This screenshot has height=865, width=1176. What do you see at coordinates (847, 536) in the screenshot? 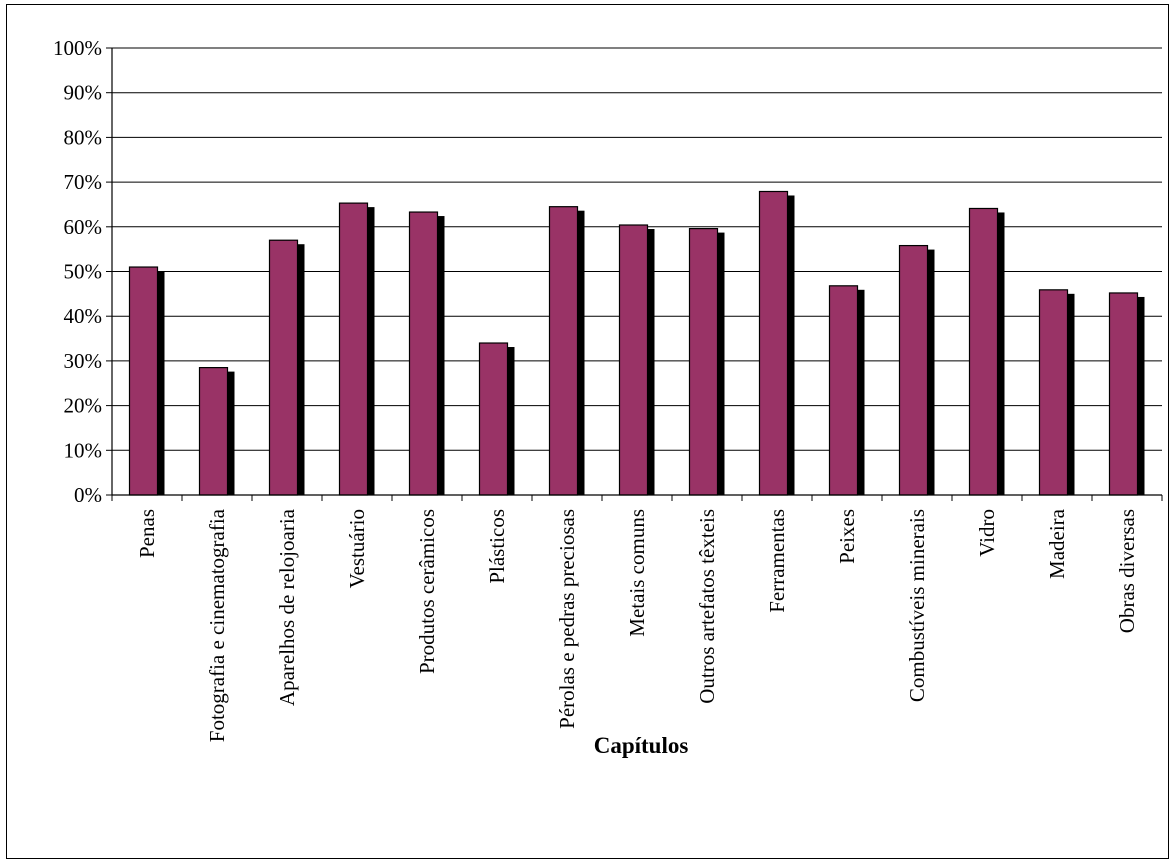
I see `x-tick-label: Peixes` at bounding box center [847, 536].